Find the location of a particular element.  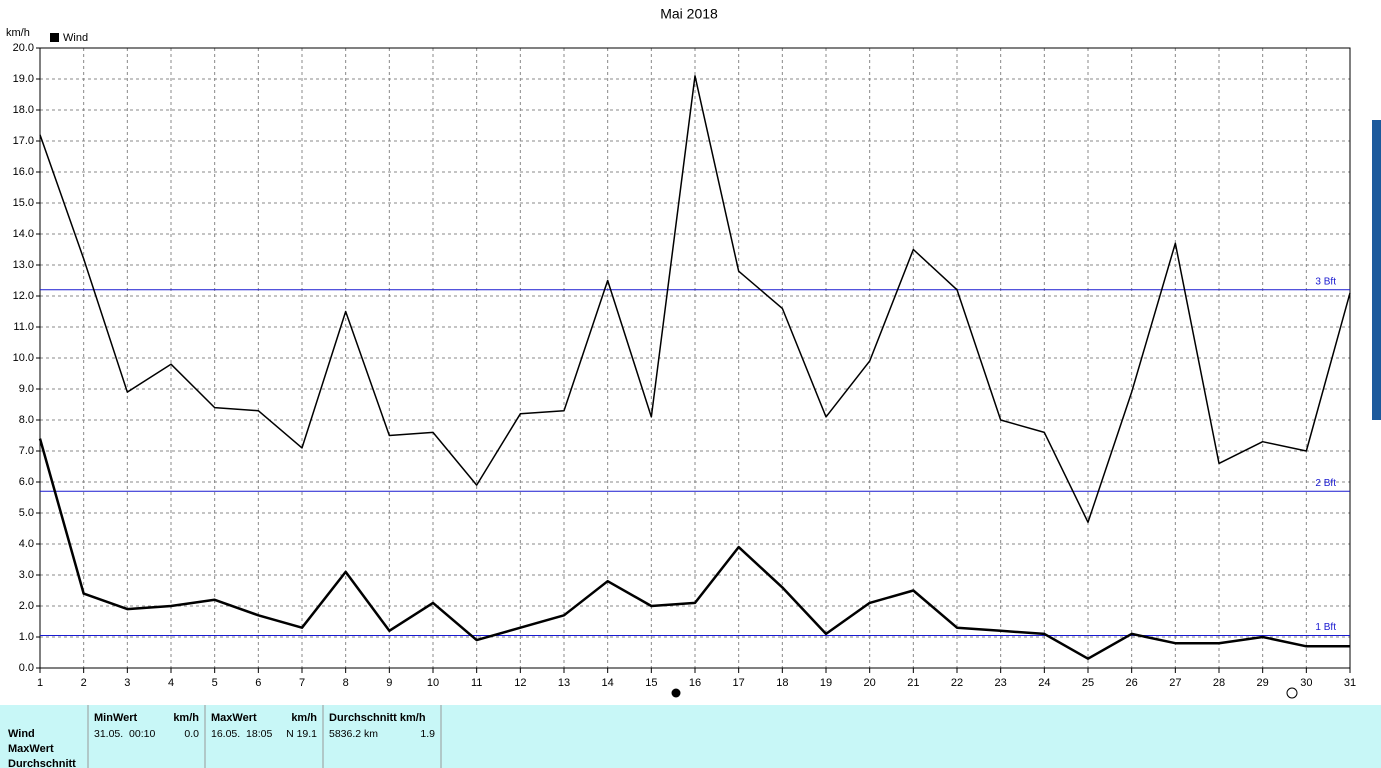

table-cell: N 19.1 is located at coordinates (301, 734).